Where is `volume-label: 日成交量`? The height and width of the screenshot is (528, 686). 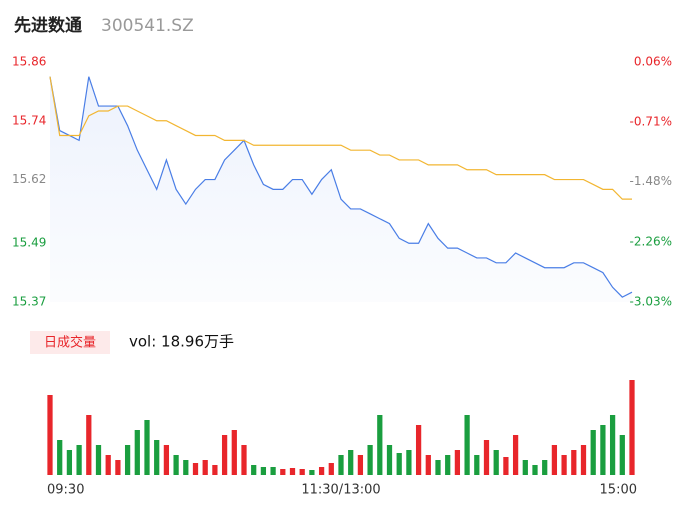
volume-label: 日成交量 is located at coordinates (70, 343).